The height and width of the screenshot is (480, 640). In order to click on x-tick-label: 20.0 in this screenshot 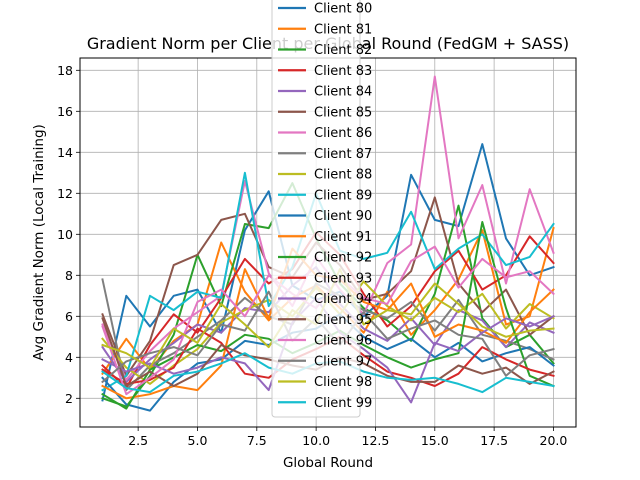, I will do `click(554, 440)`.